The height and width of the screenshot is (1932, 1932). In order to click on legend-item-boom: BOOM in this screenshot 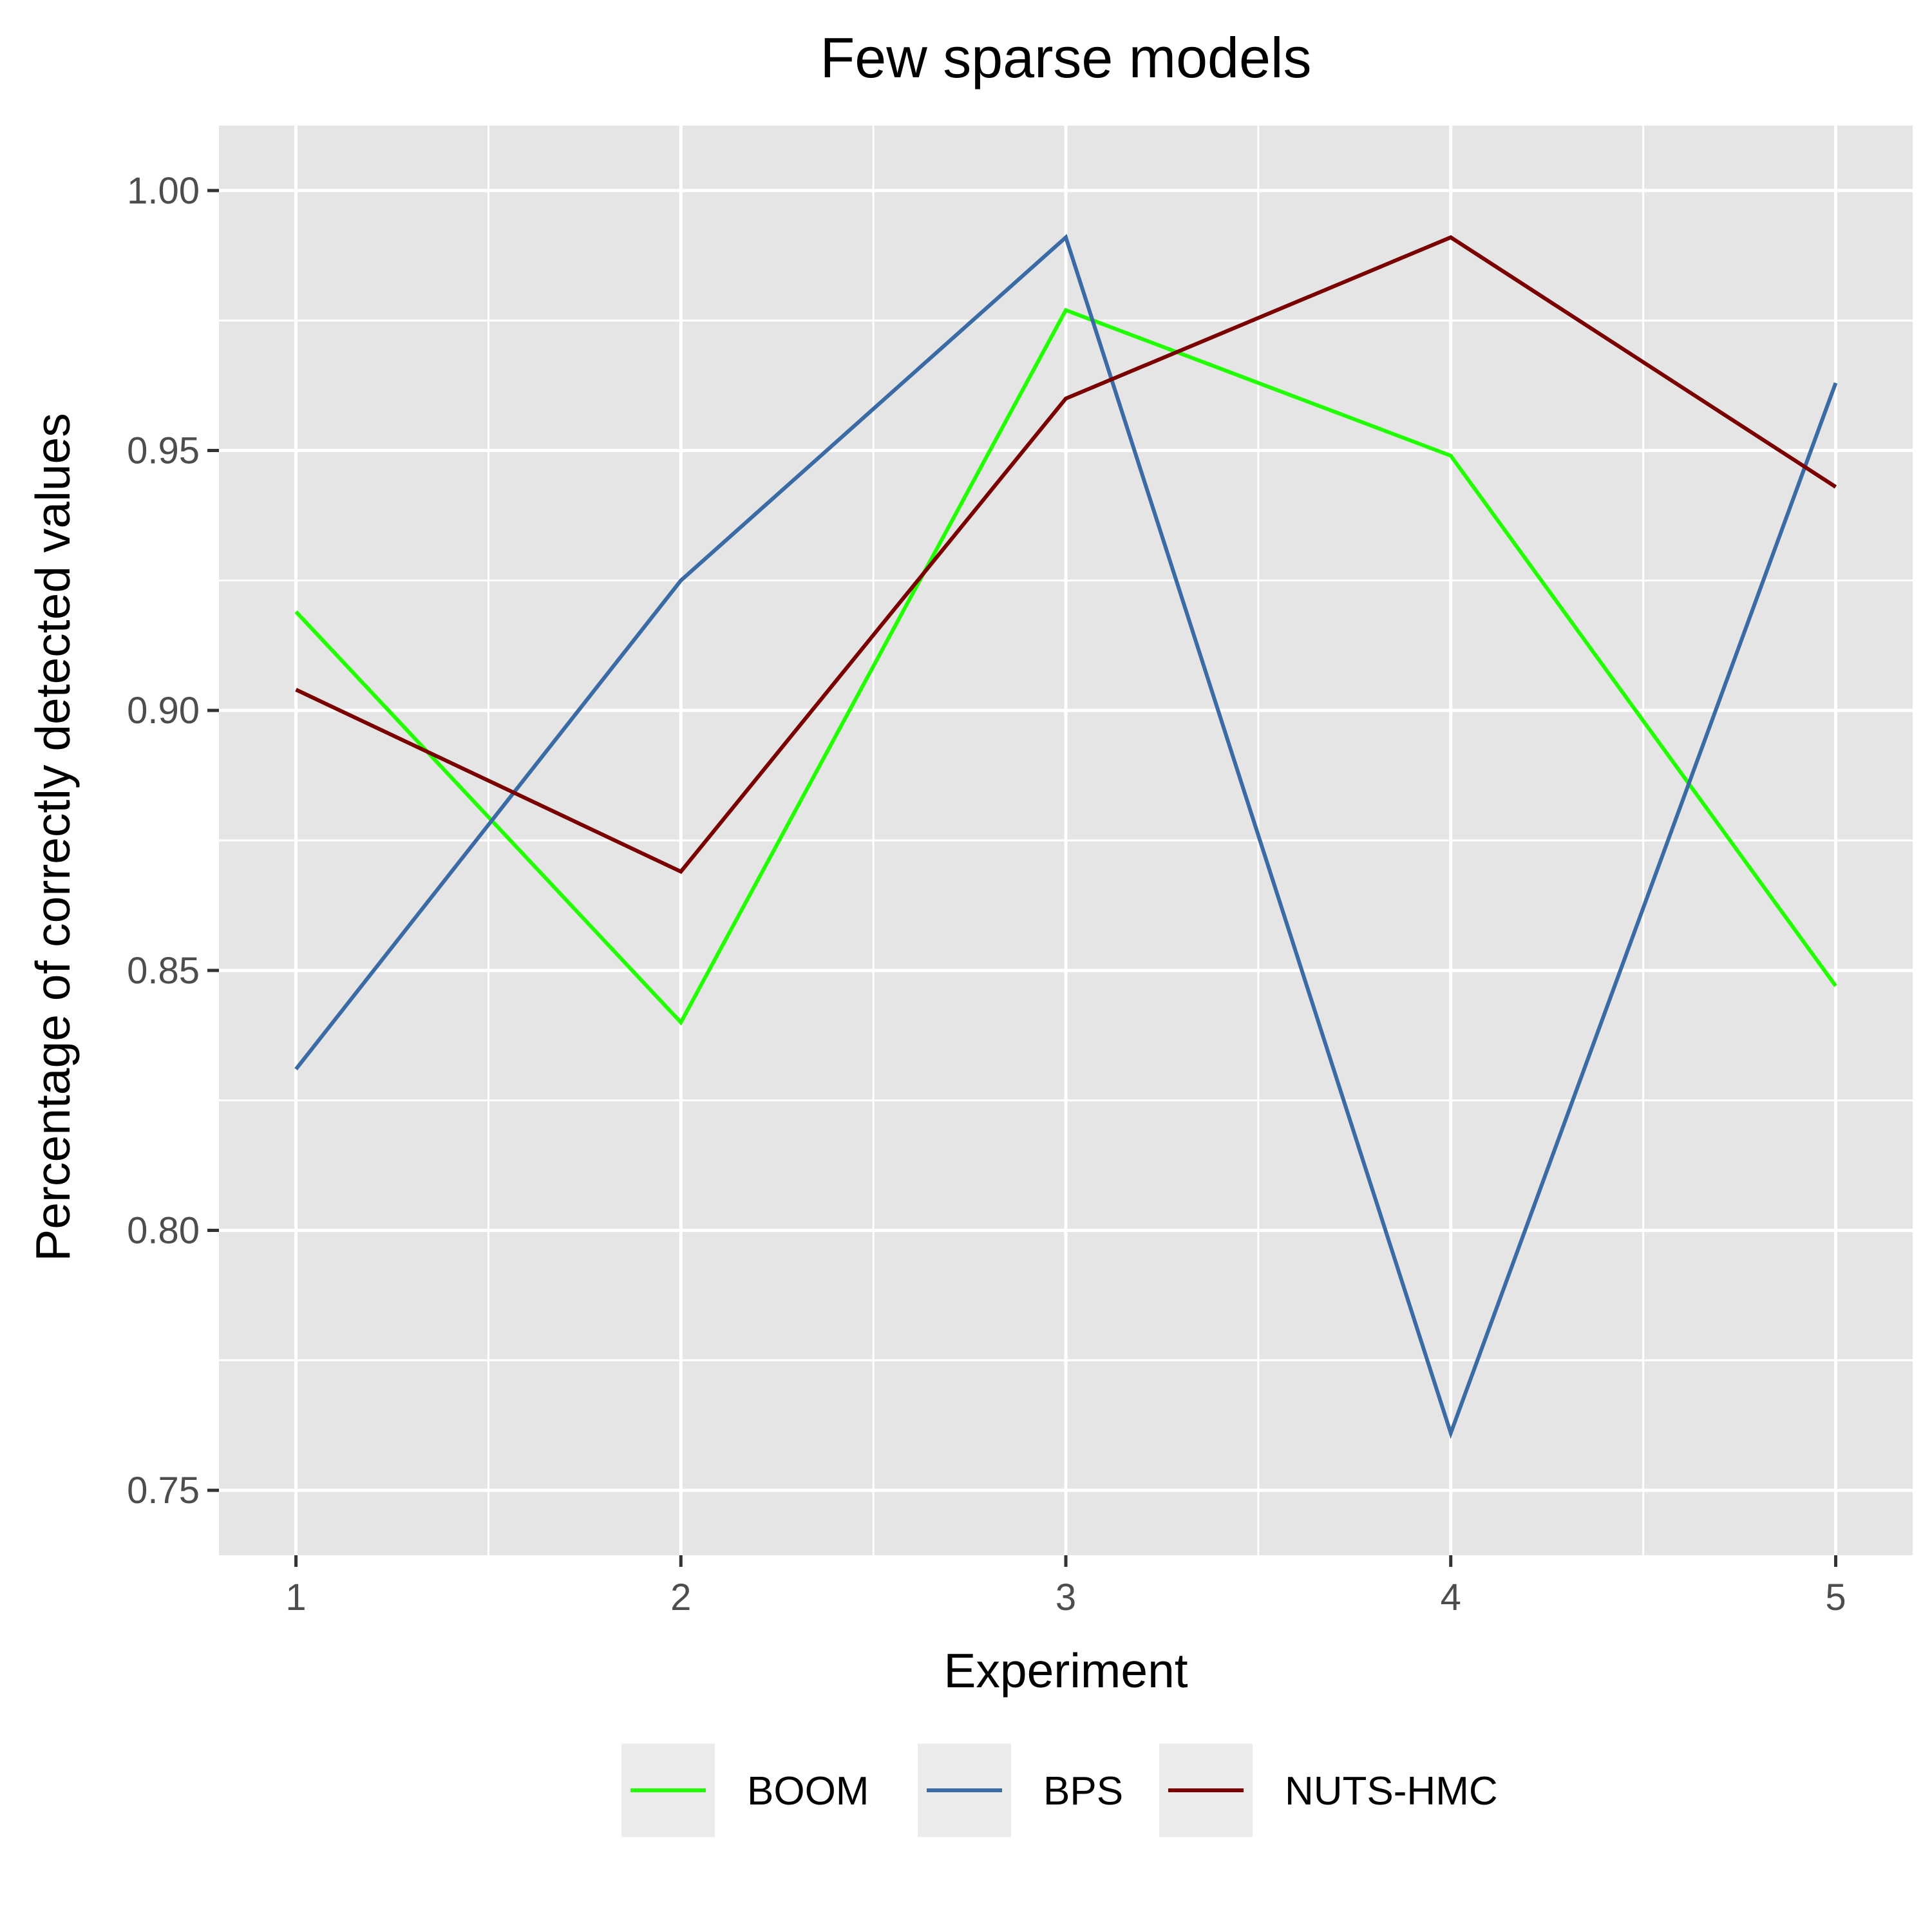, I will do `click(745, 1790)`.